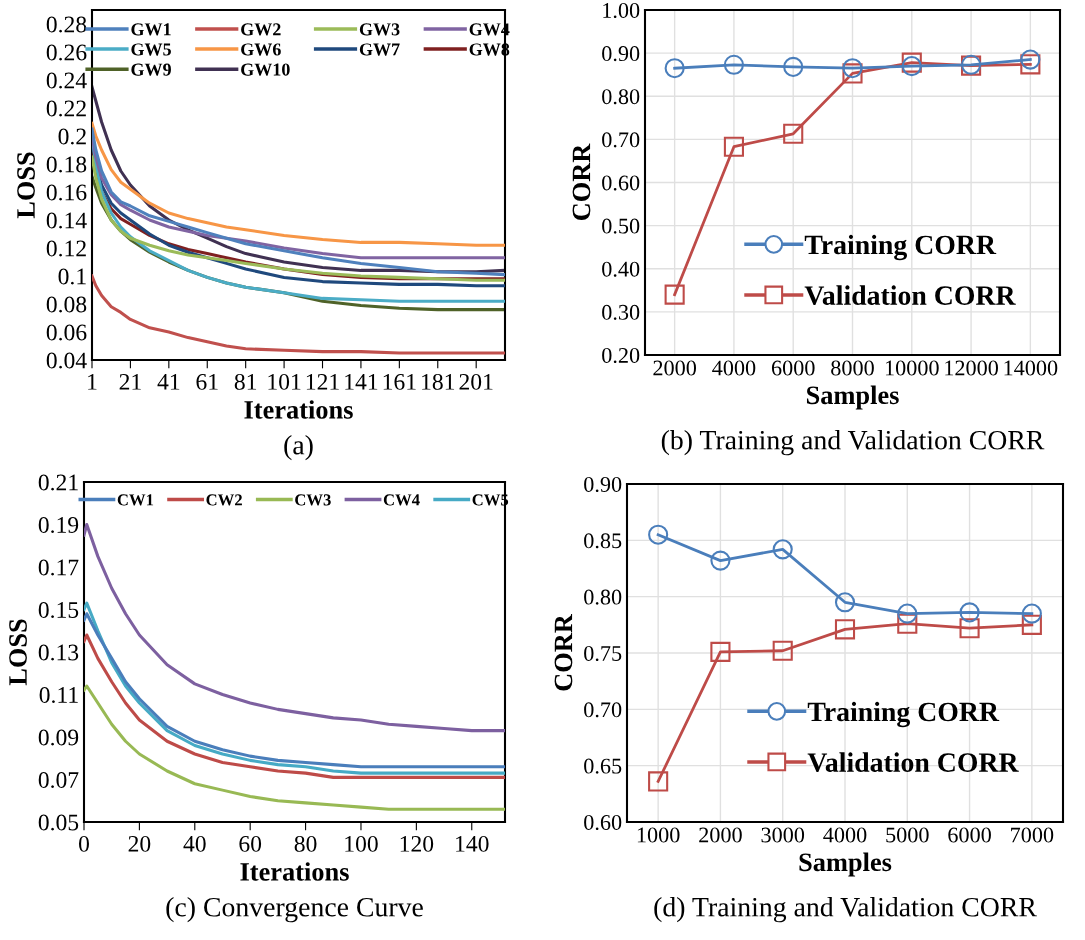  I want to click on y-tick-label: 0.08, so click(66, 304).